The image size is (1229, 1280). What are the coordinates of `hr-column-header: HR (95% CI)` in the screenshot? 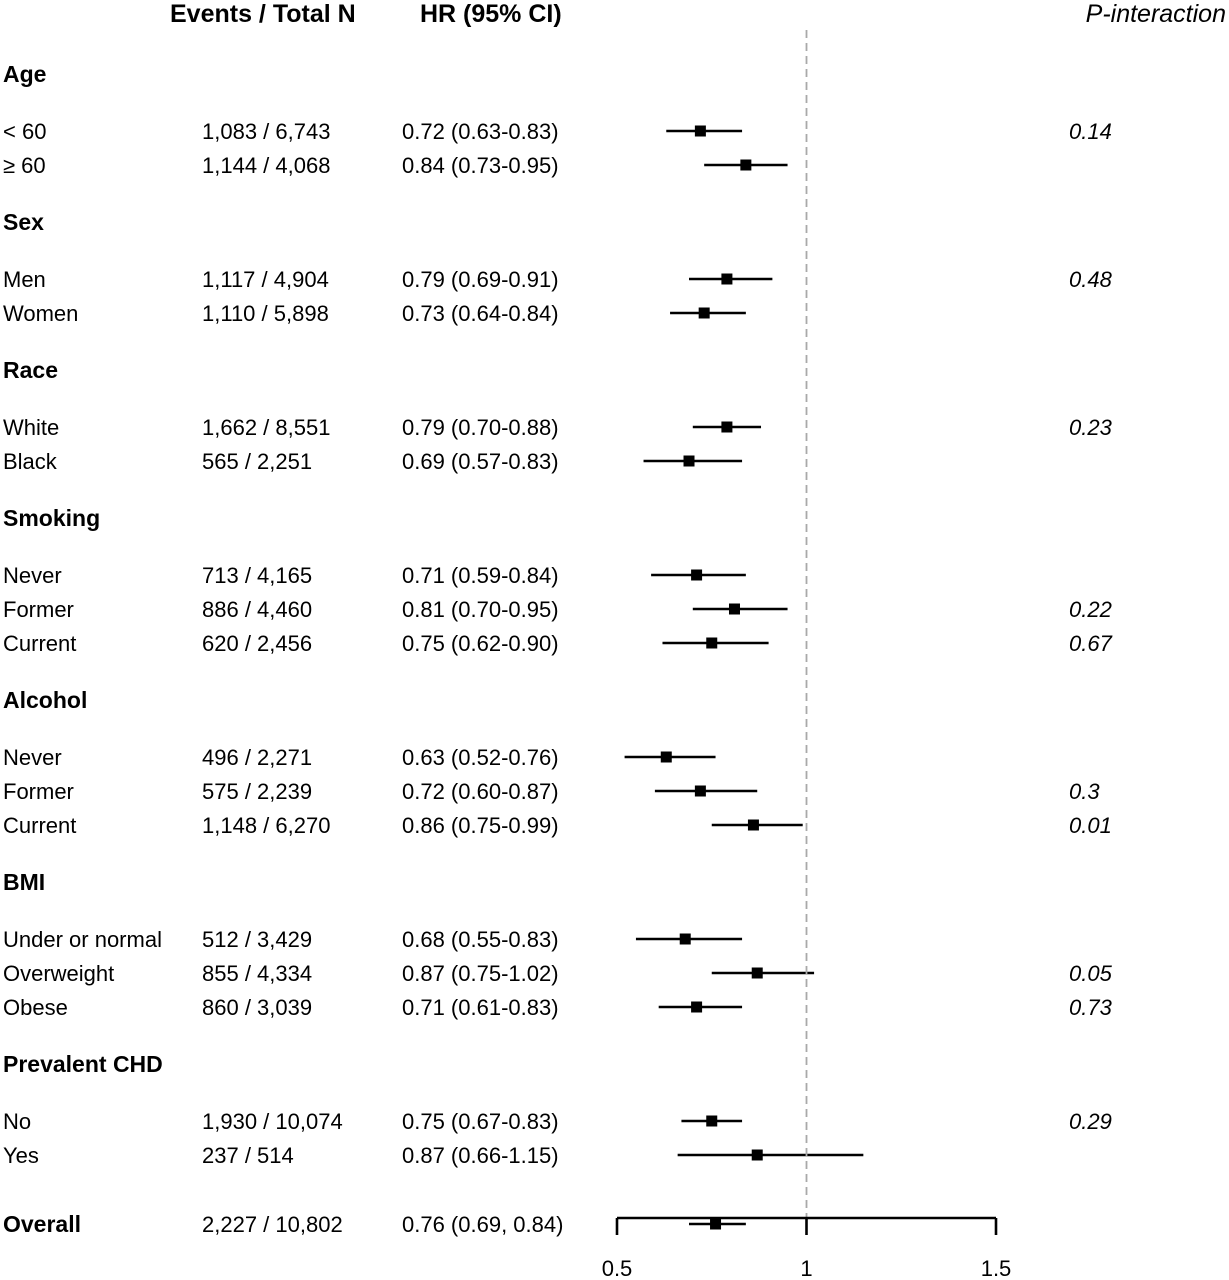 It's located at (491, 14).